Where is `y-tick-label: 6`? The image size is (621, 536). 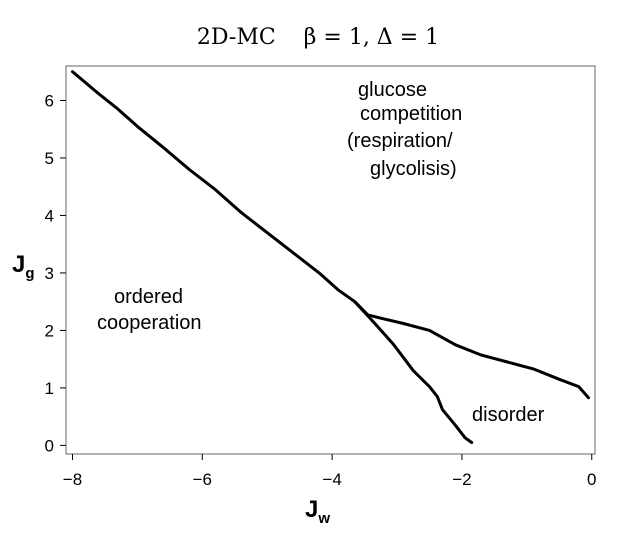 y-tick-label: 6 is located at coordinates (49, 100).